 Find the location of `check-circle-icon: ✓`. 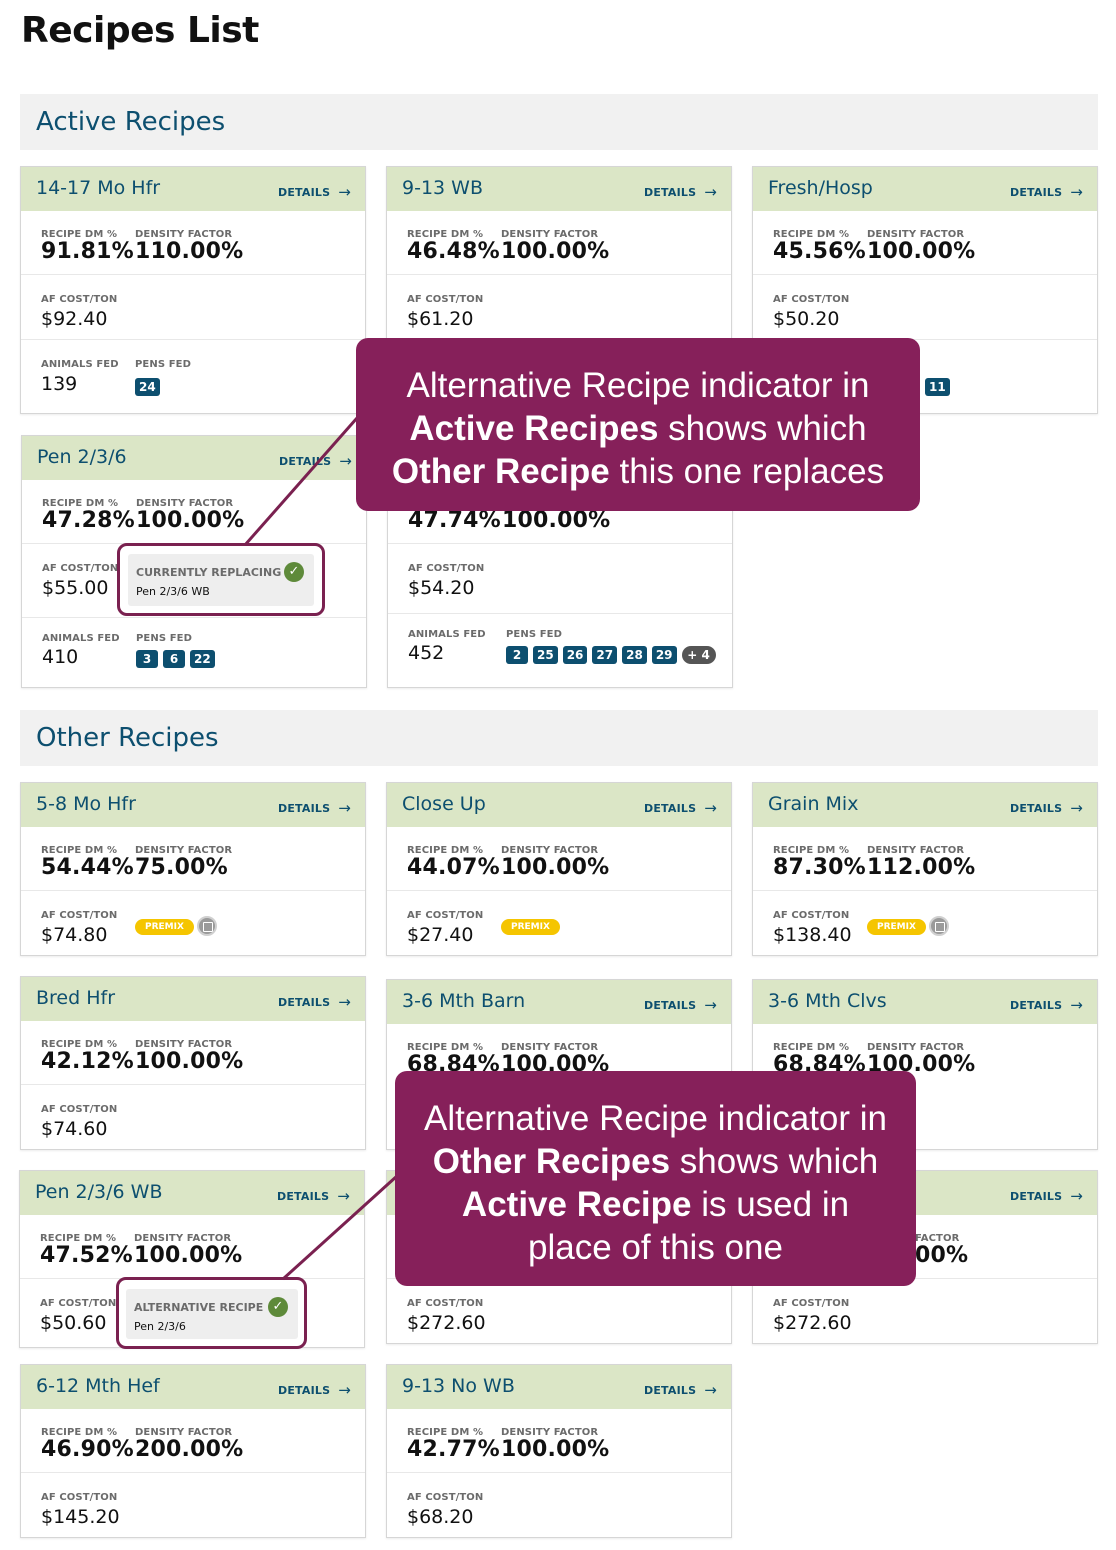

check-circle-icon: ✓ is located at coordinates (278, 1307).